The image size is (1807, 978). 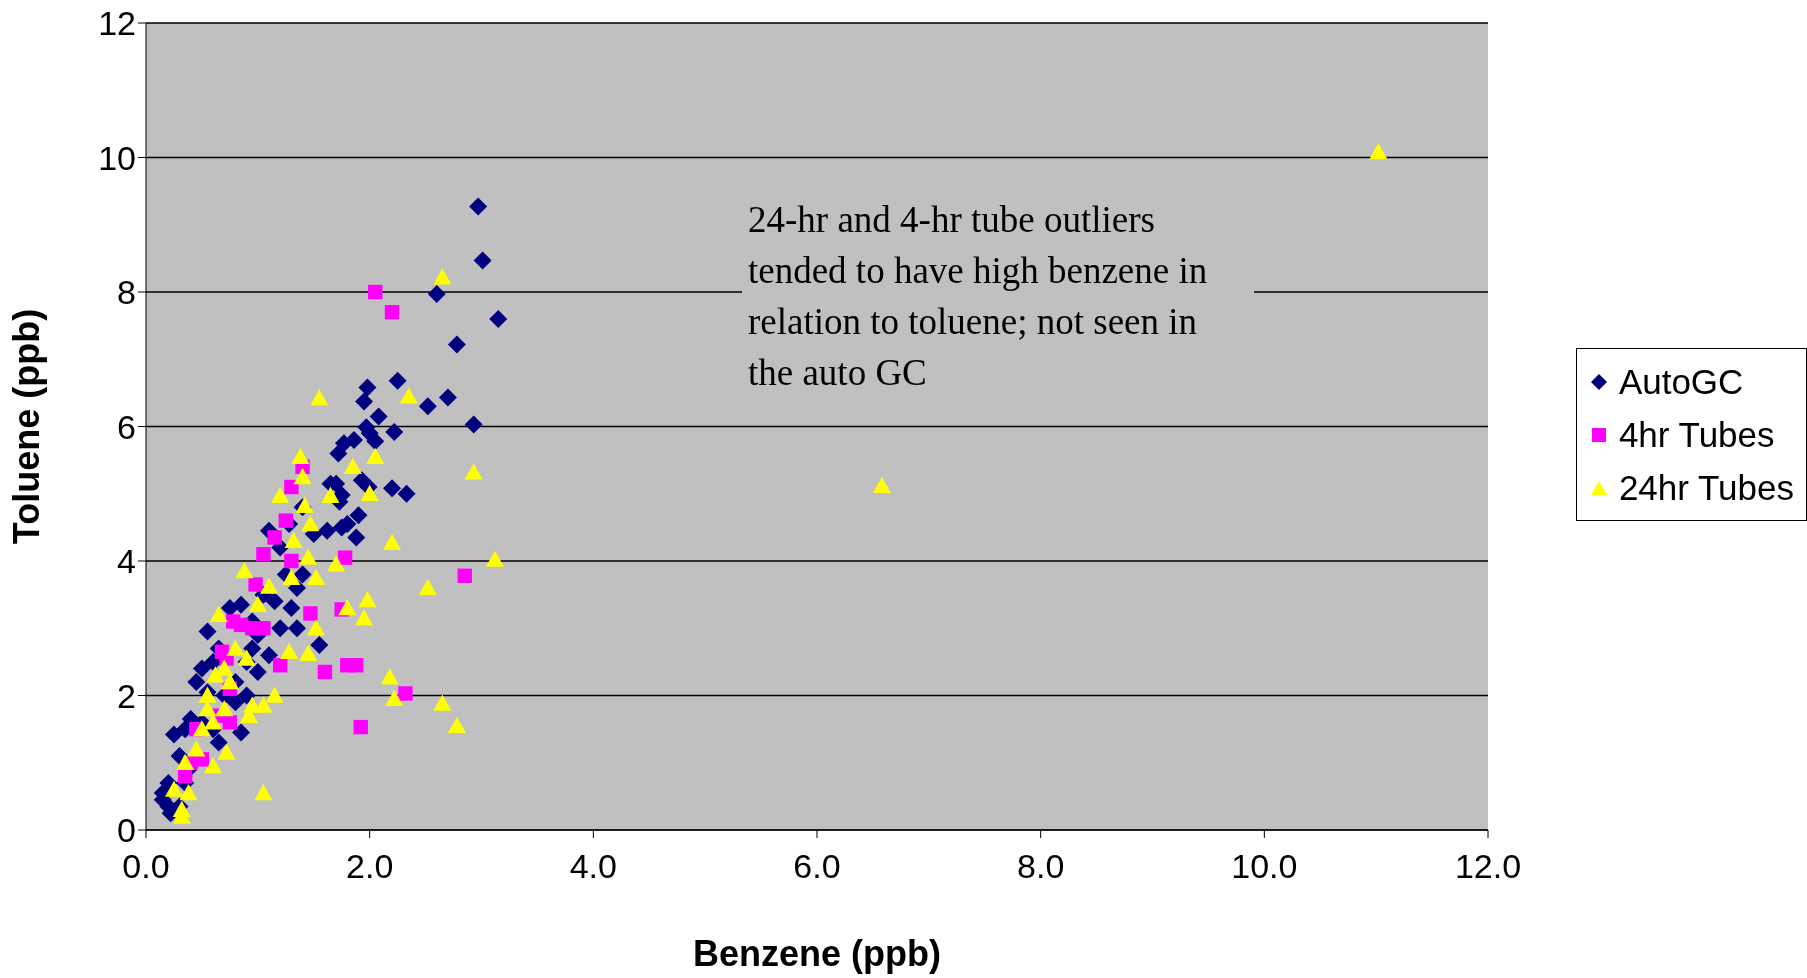 What do you see at coordinates (126, 830) in the screenshot?
I see `y-tick-label: 0` at bounding box center [126, 830].